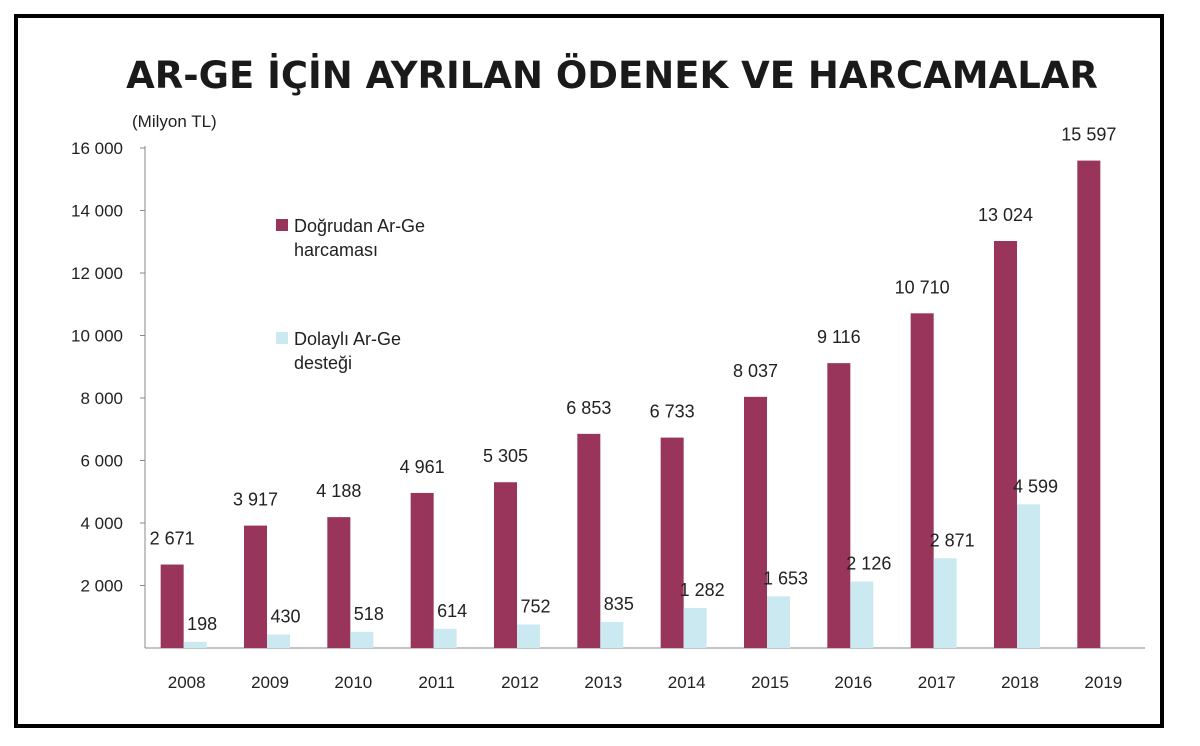 Image resolution: width=1200 pixels, height=746 pixels. I want to click on y-tick-label: 10 000, so click(97, 336).